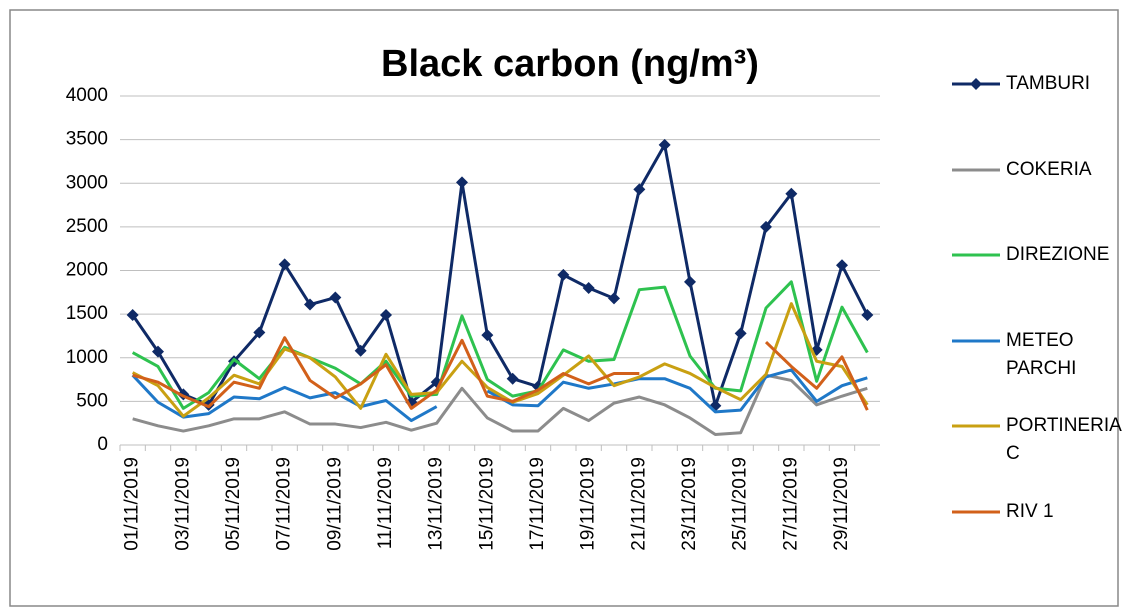  What do you see at coordinates (102, 444) in the screenshot?
I see `y-tick-label: 0` at bounding box center [102, 444].